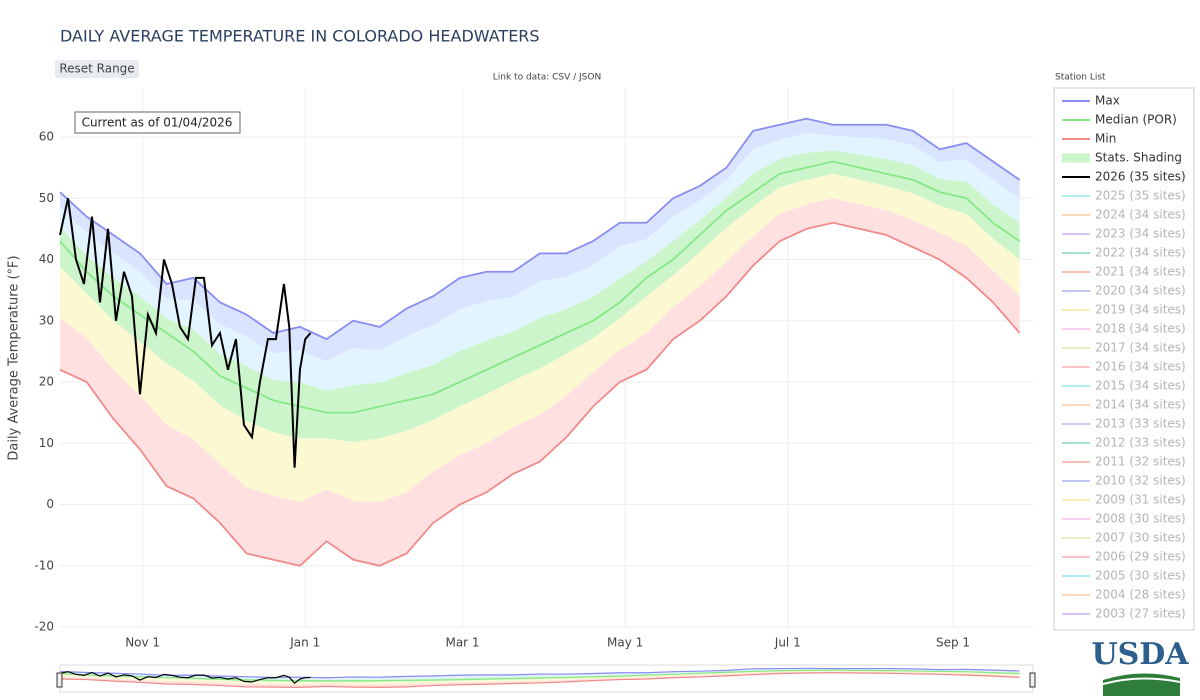 This screenshot has width=1200, height=700. I want to click on legend-label: 2005 (30 sites), so click(1140, 576).